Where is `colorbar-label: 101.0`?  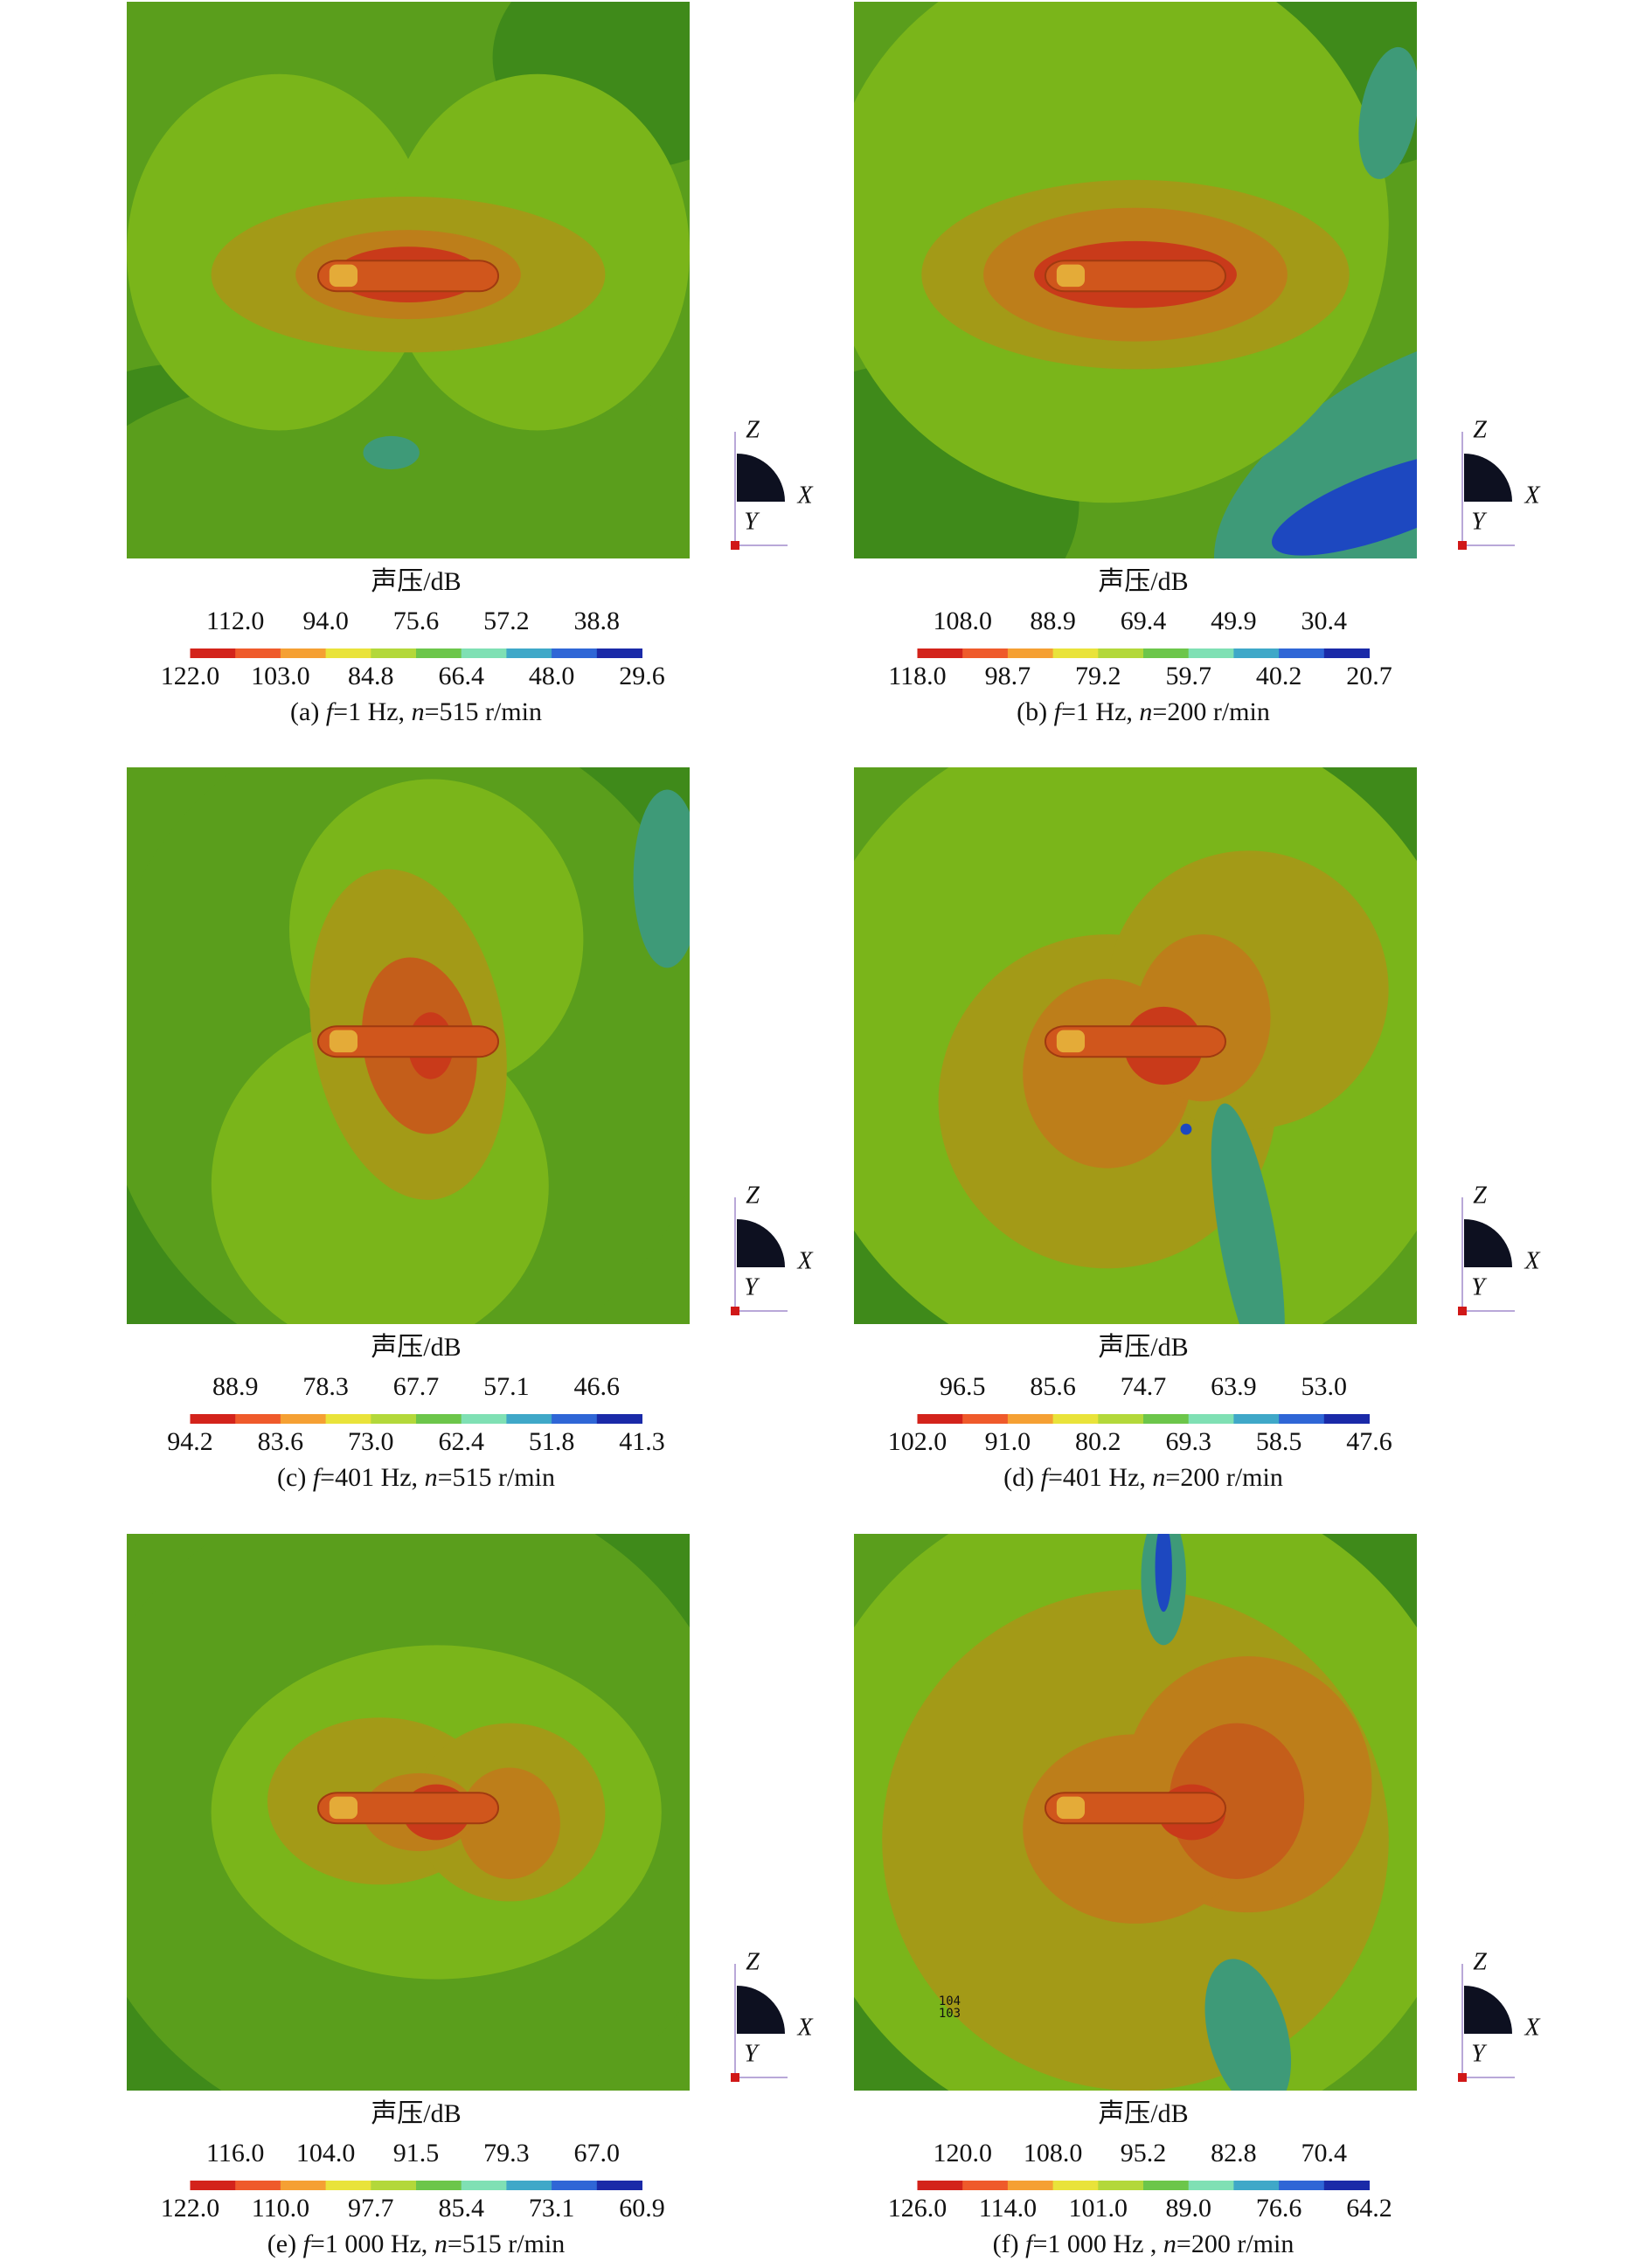 colorbar-label: 101.0 is located at coordinates (1099, 2208).